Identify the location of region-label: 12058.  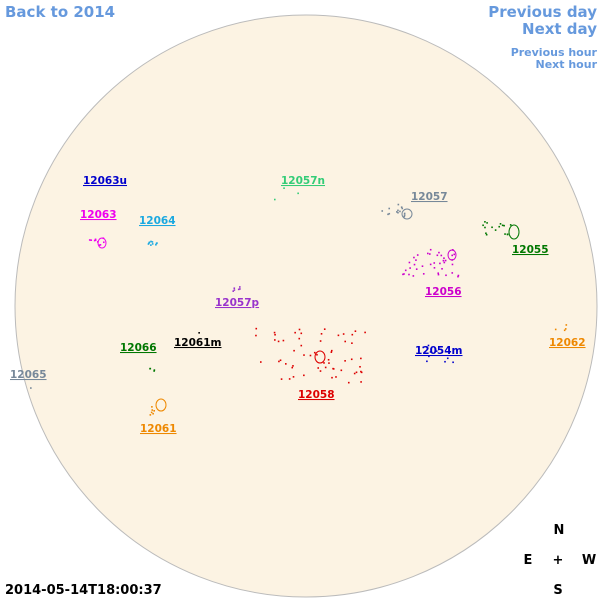
(316, 395).